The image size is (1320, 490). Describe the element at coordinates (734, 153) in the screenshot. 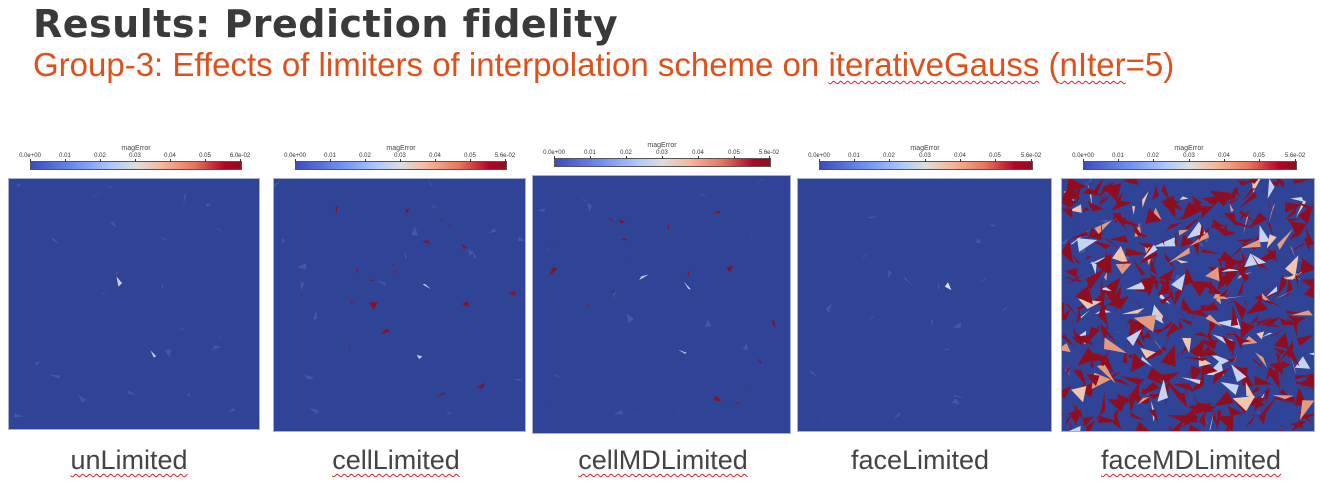

I see `colorbar-tick: 0.05` at that location.